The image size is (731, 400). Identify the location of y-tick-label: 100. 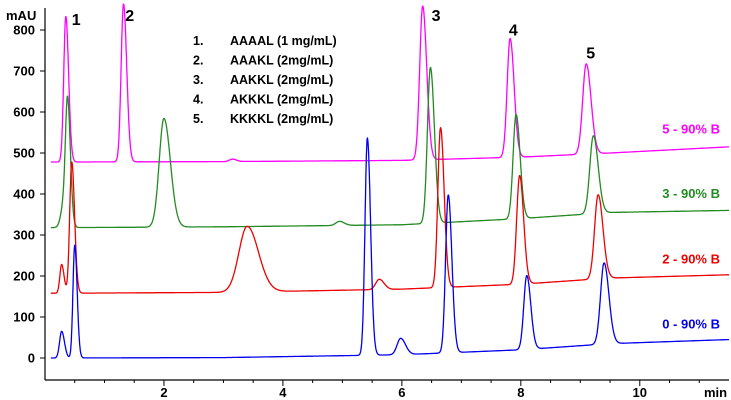
(24, 317).